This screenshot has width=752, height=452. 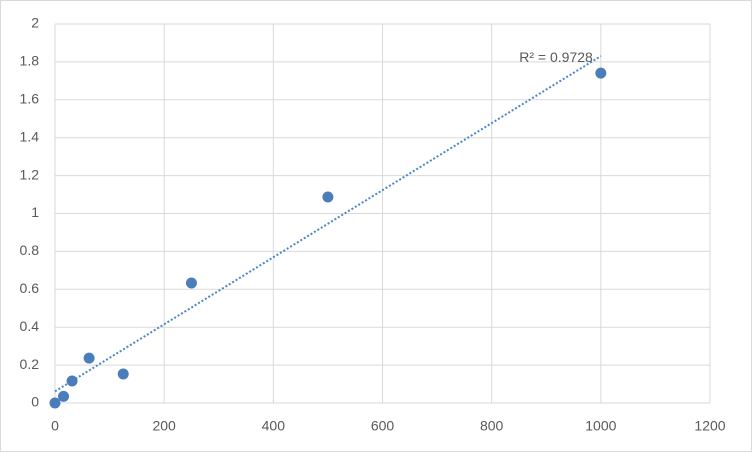 I want to click on y-tick-label: 0.4, so click(x=30, y=326).